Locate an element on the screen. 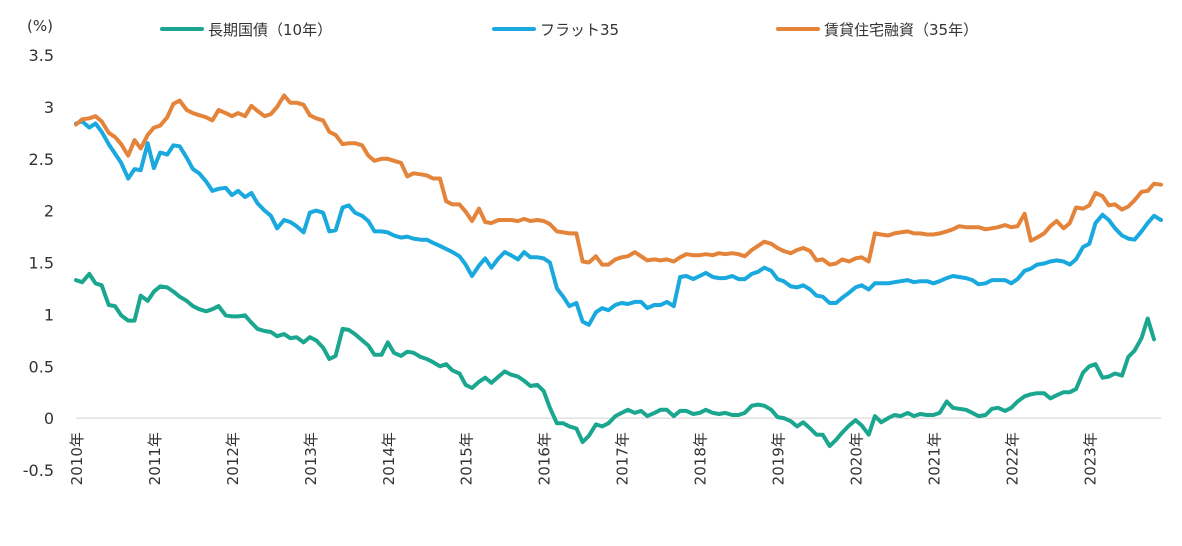 This screenshot has height=546, width=1182. x-tick-label: 2016年 is located at coordinates (545, 458).